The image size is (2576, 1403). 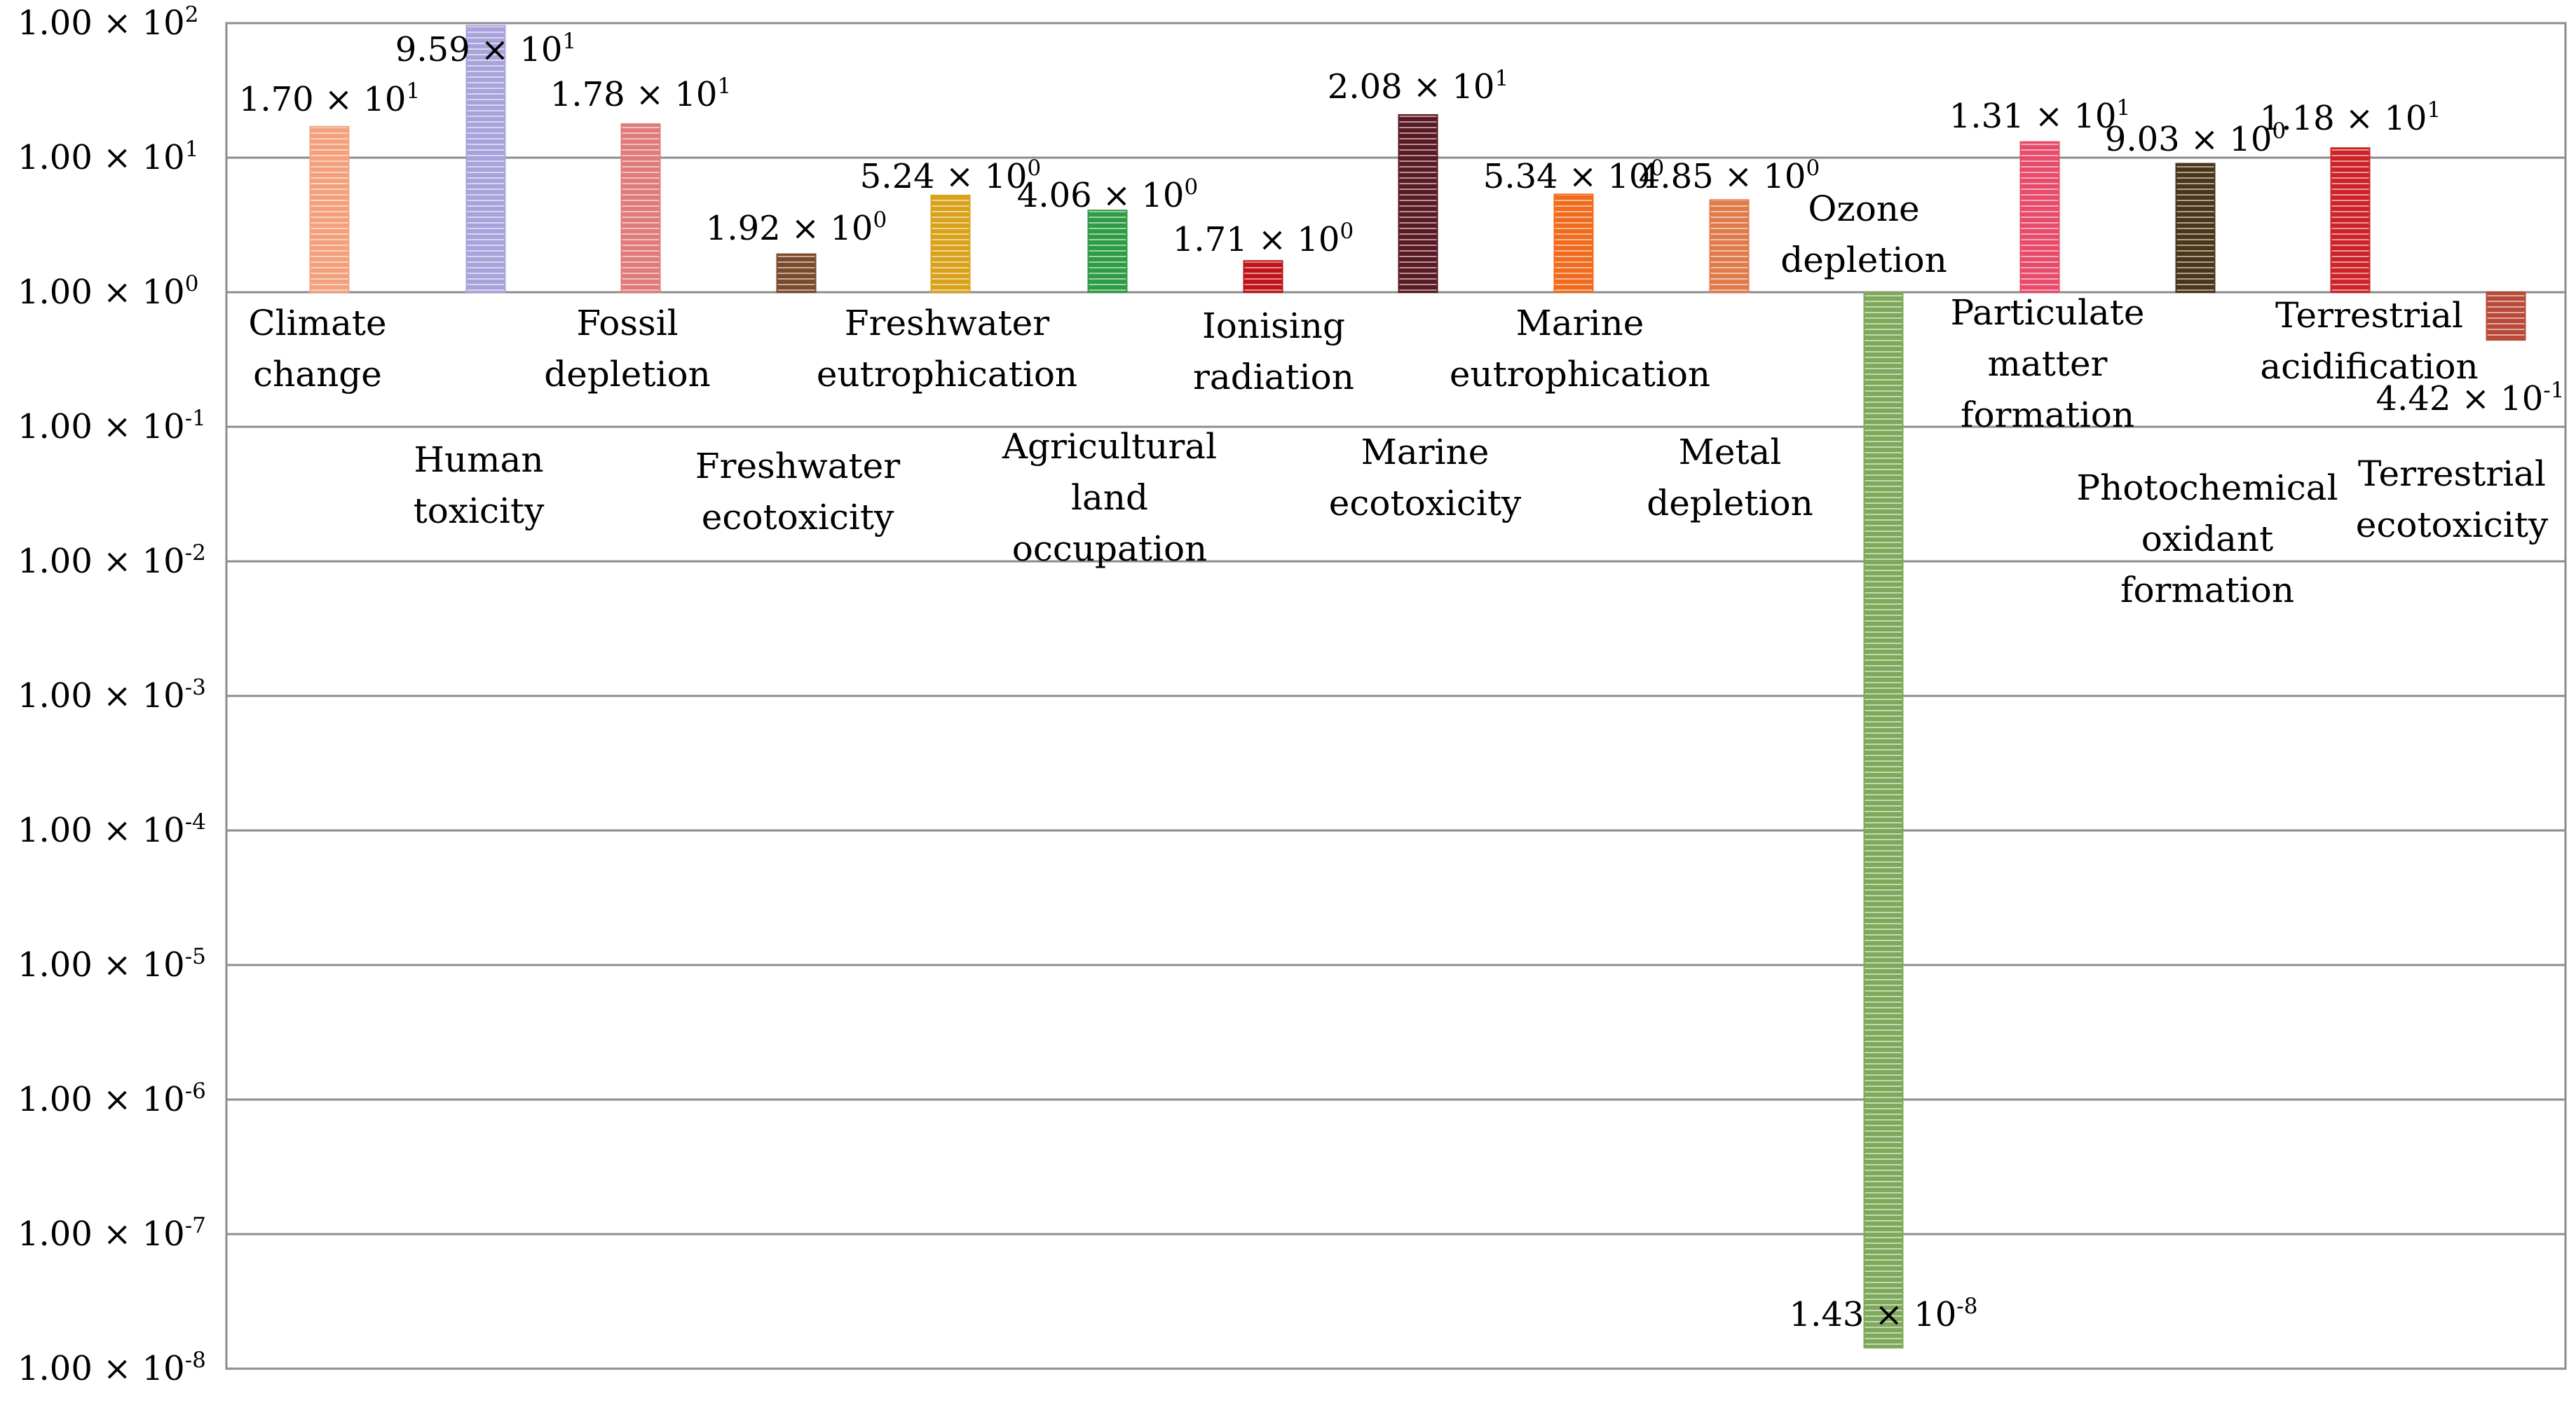 What do you see at coordinates (2040, 217) in the screenshot?
I see `bar-particulate-matter-formation` at bounding box center [2040, 217].